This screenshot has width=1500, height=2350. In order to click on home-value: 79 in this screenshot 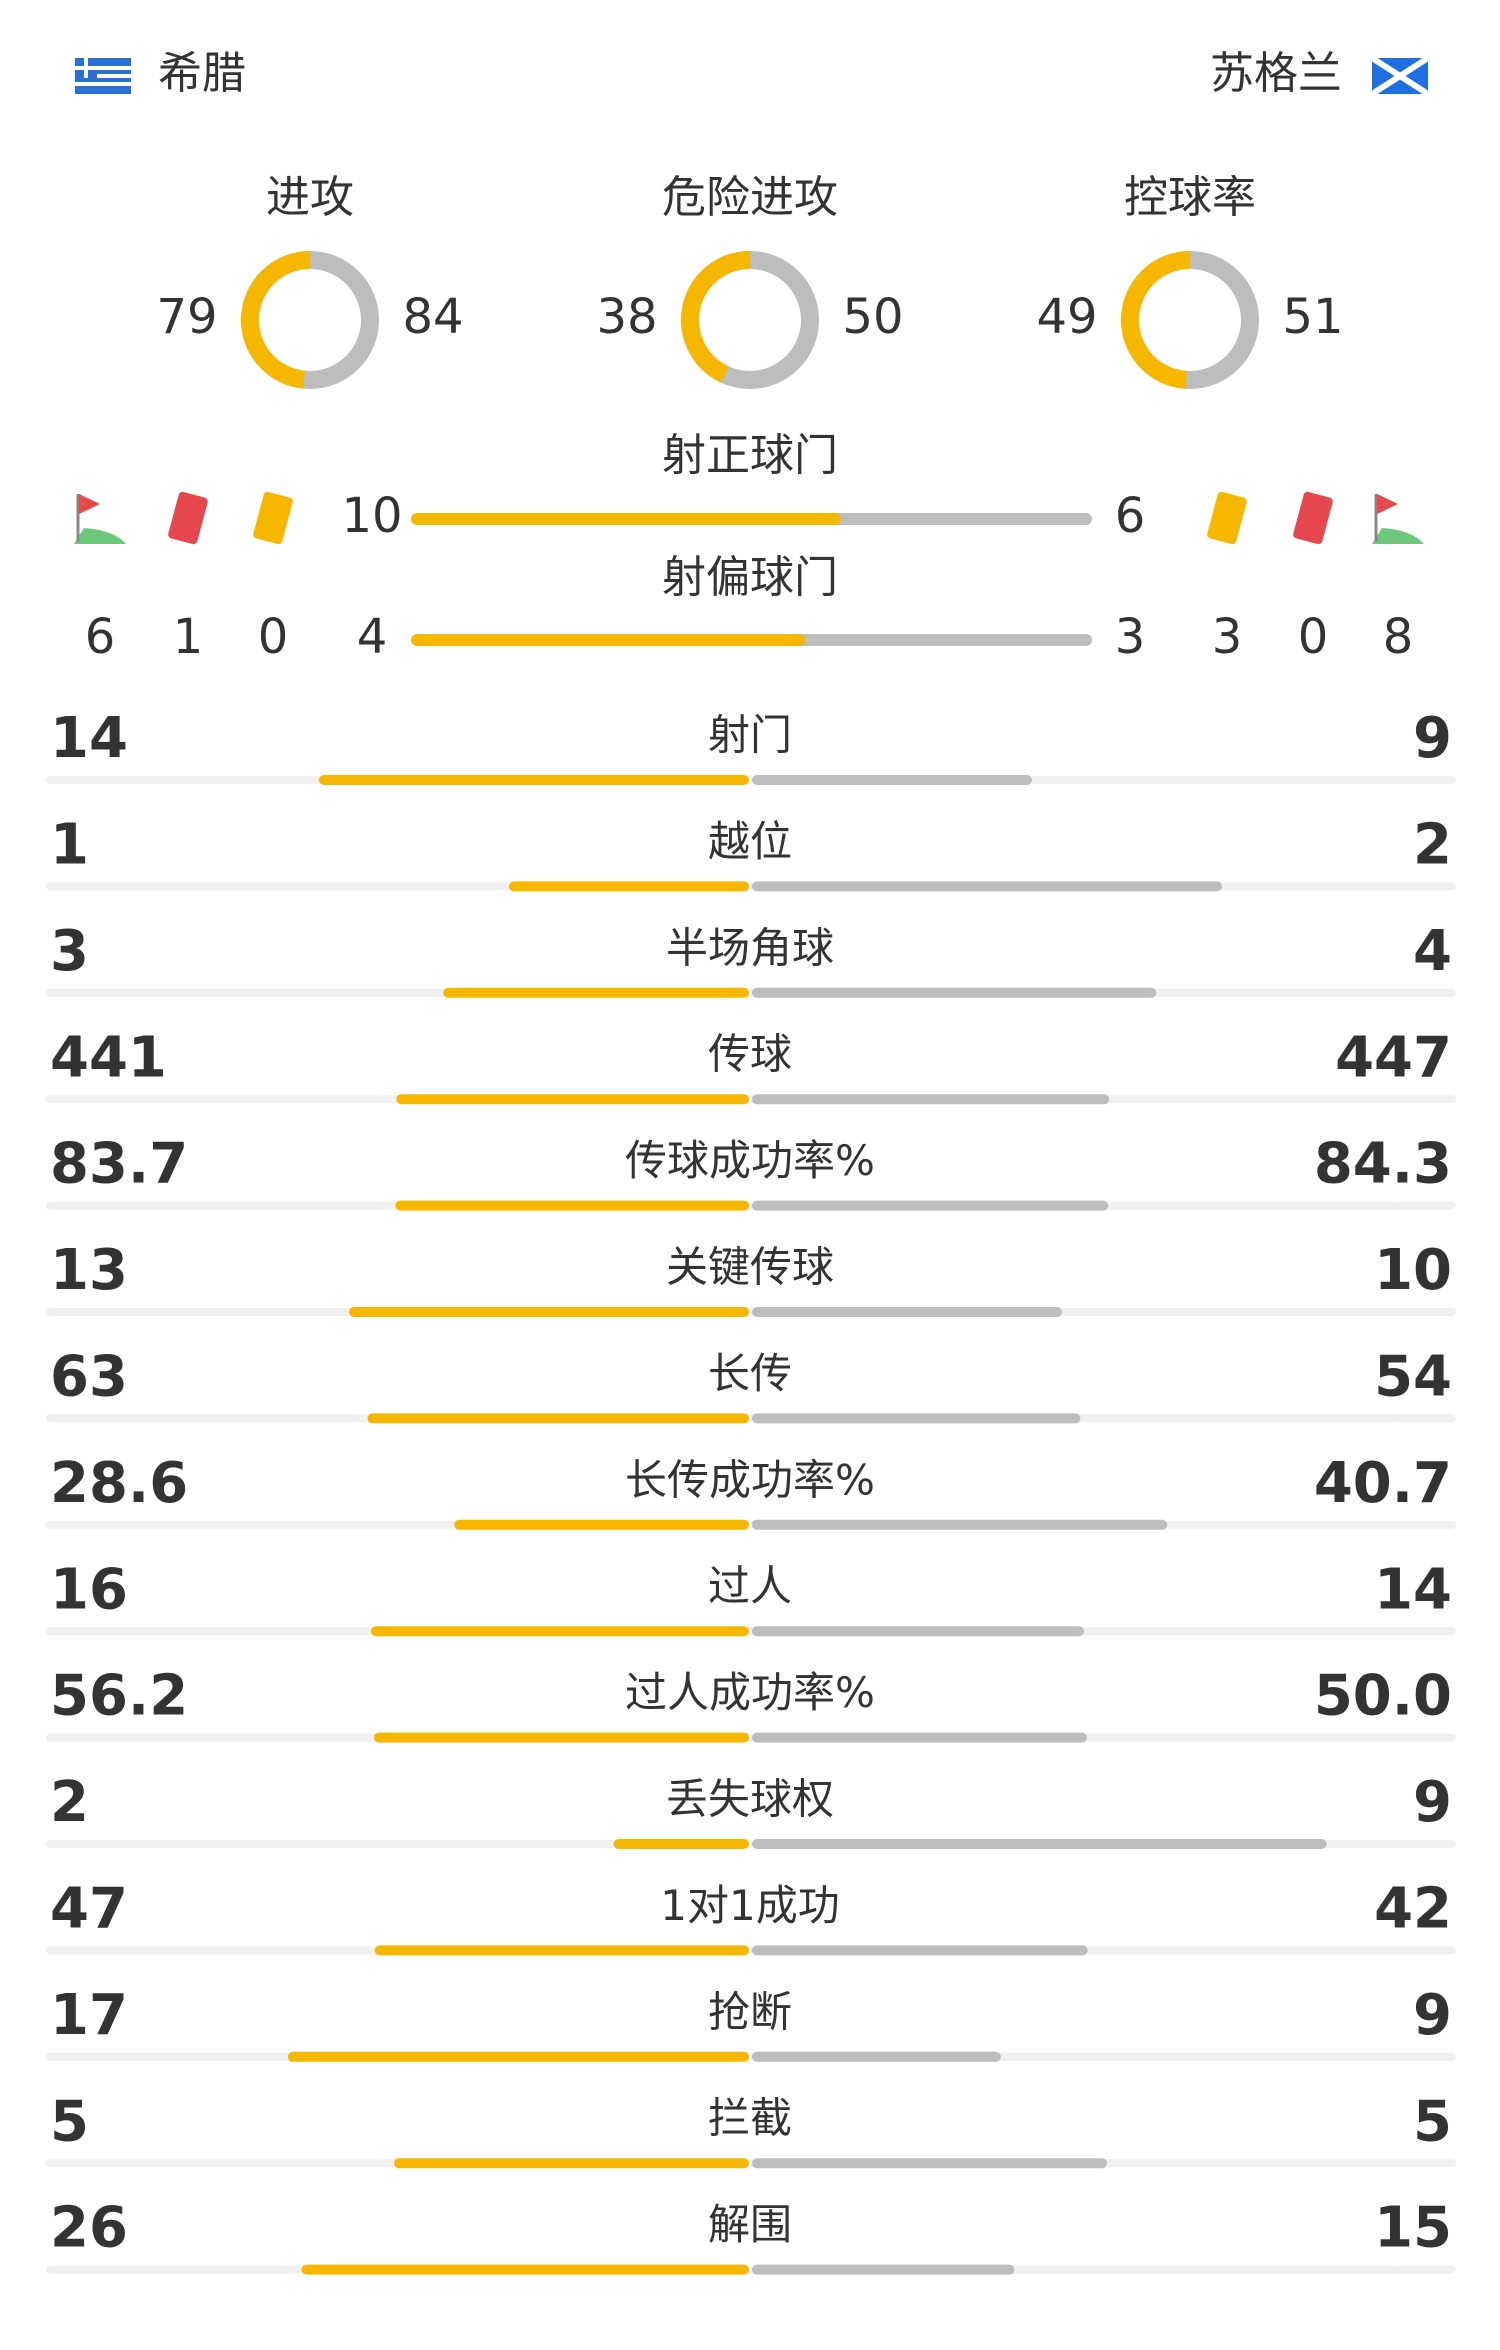, I will do `click(186, 317)`.